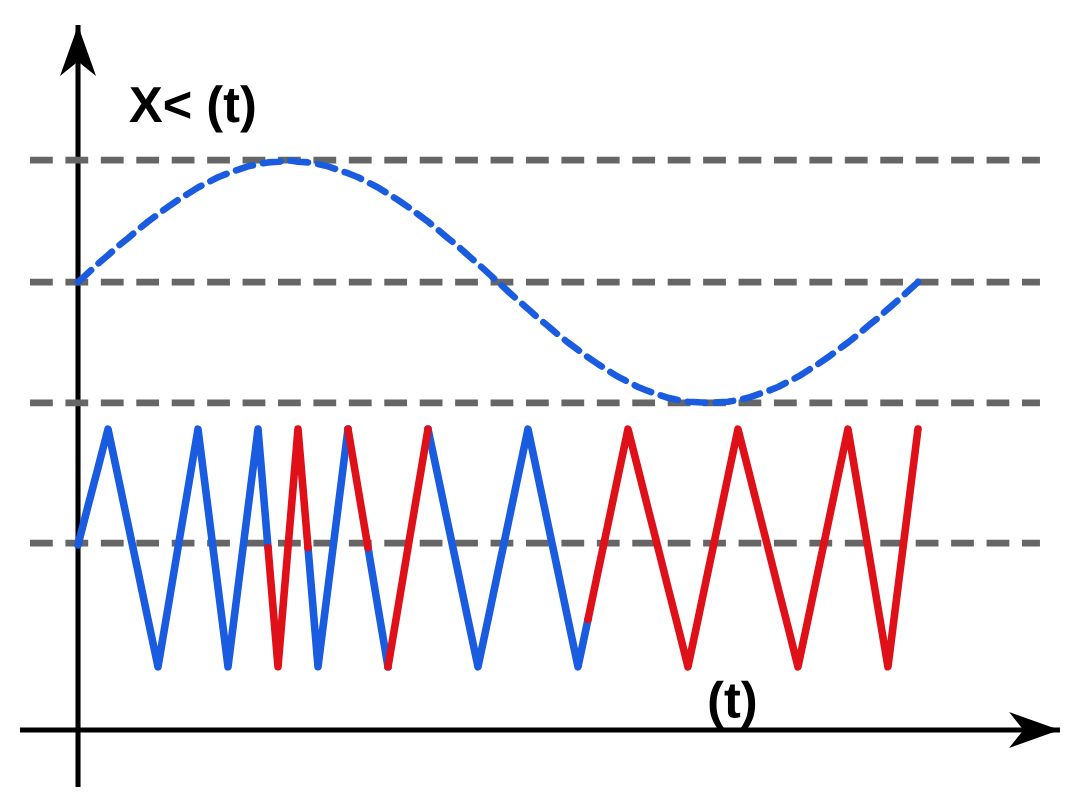 The width and height of the screenshot is (1080, 810). I want to click on y-axis-title: X< (t), so click(192, 109).